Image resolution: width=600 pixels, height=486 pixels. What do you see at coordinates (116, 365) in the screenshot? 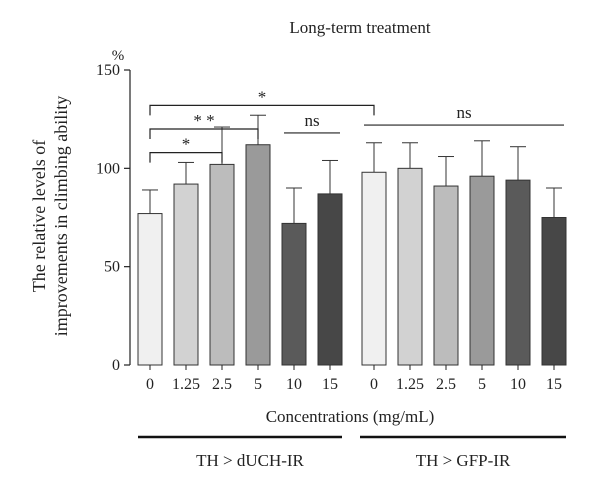
I see `y-tick-label: 0` at bounding box center [116, 365].